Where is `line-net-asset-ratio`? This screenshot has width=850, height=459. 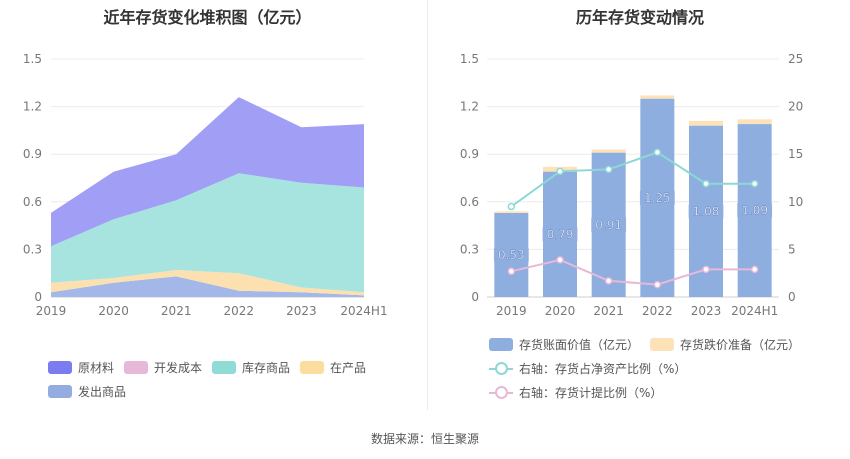
line-net-asset-ratio is located at coordinates (632, 179).